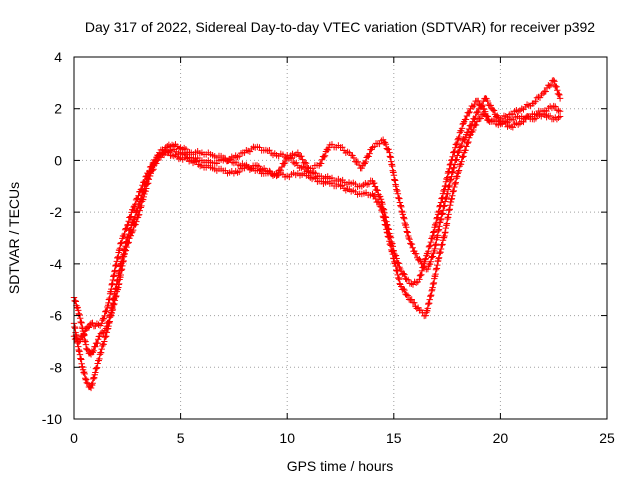 Image resolution: width=640 pixels, height=480 pixels. What do you see at coordinates (287, 438) in the screenshot?
I see `x-tick-label: 10` at bounding box center [287, 438].